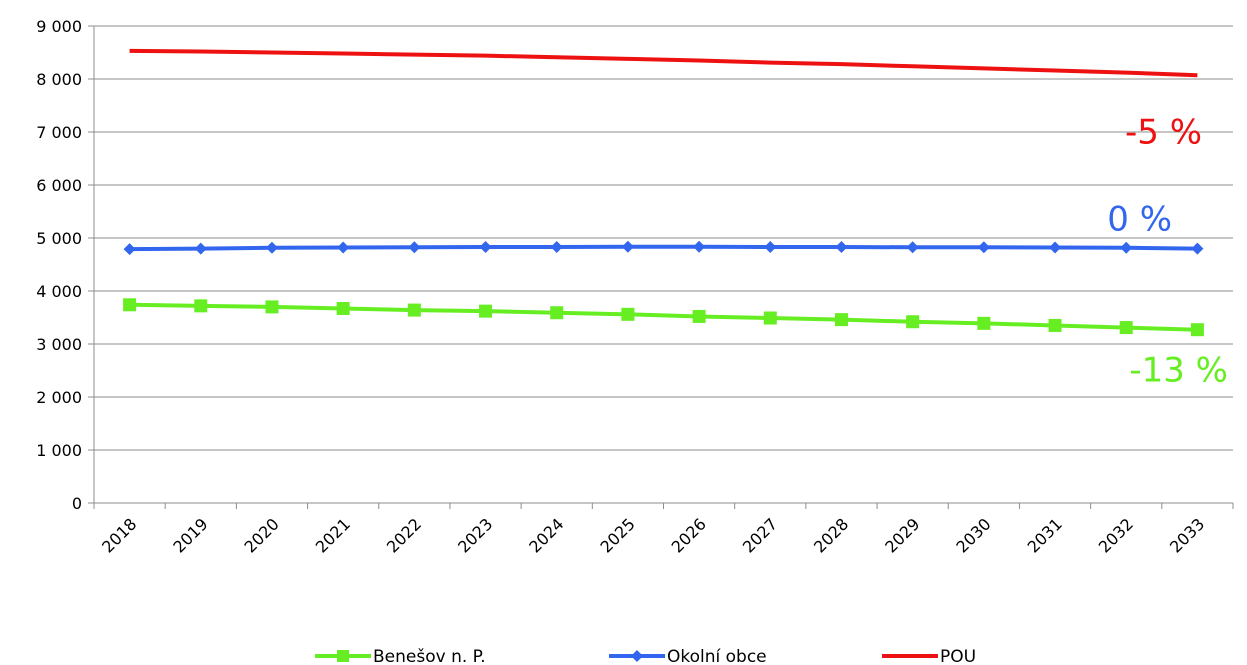 This screenshot has height=665, width=1247. What do you see at coordinates (190, 535) in the screenshot?
I see `x-tick-label-2019: 2019` at bounding box center [190, 535].